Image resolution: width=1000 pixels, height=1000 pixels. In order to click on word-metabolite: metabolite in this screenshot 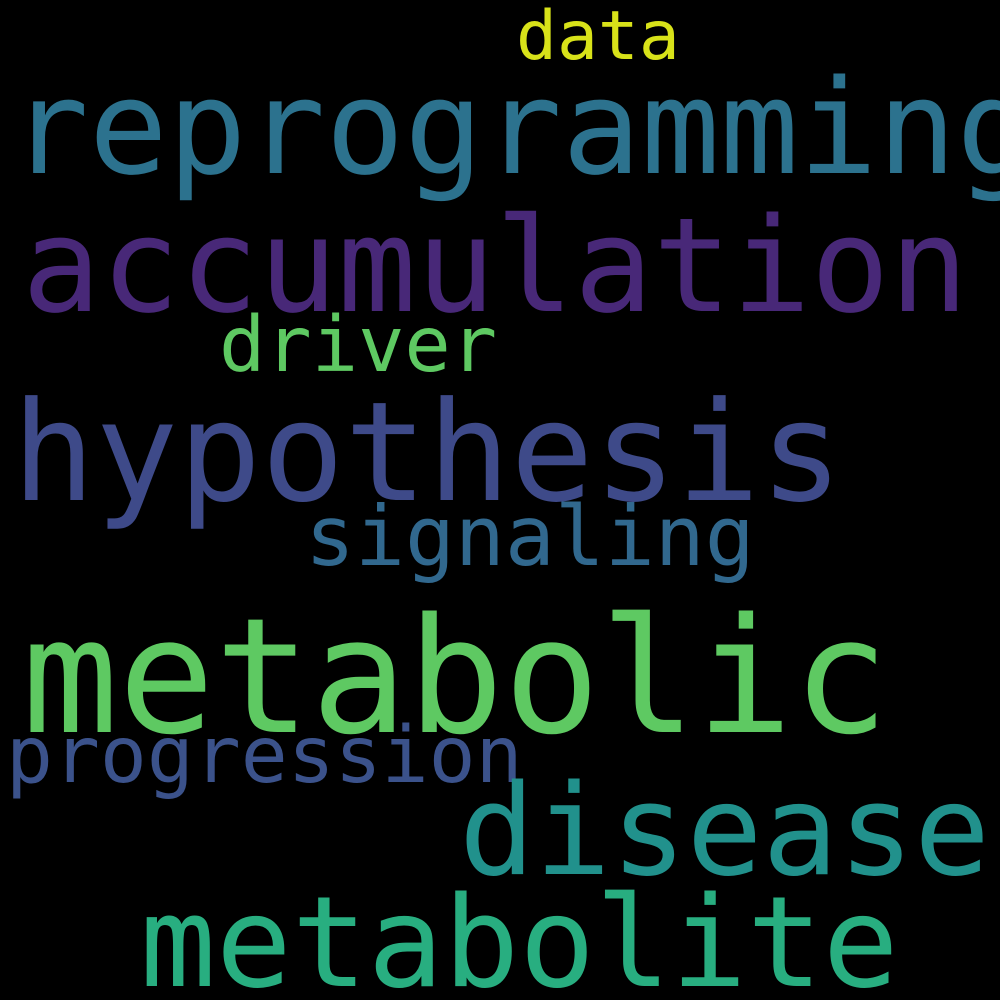, I will do `click(519, 934)`.